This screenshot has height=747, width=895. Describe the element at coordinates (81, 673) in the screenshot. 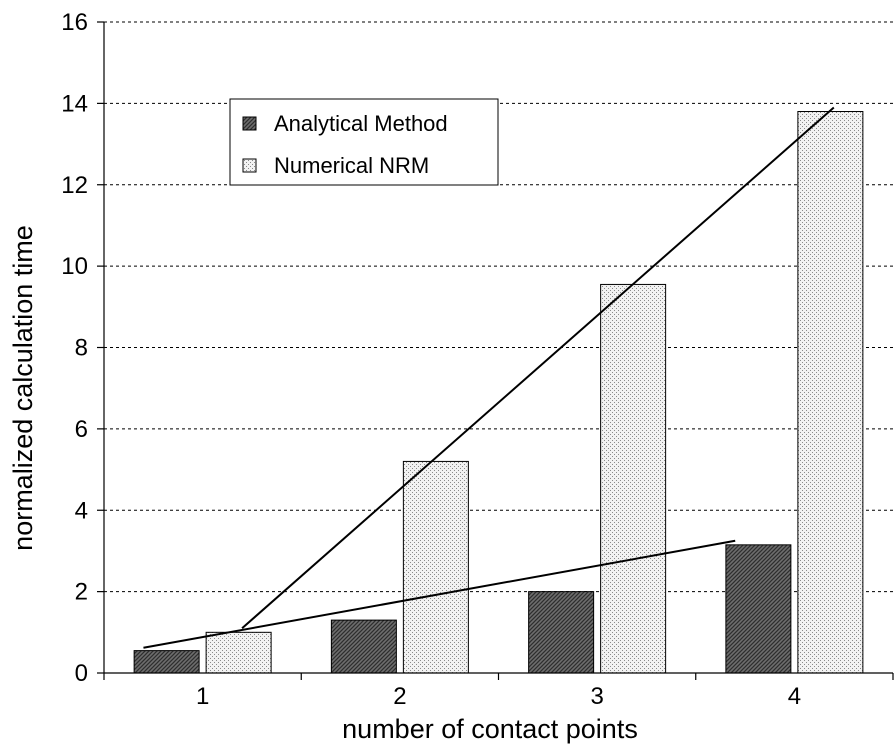

I see `y-tick-label-0: 0` at that location.